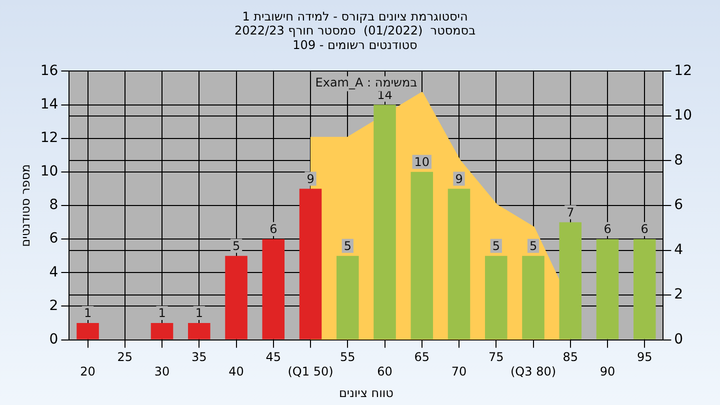  I want to click on annotation: במשימה : Exam_A, so click(366, 82).